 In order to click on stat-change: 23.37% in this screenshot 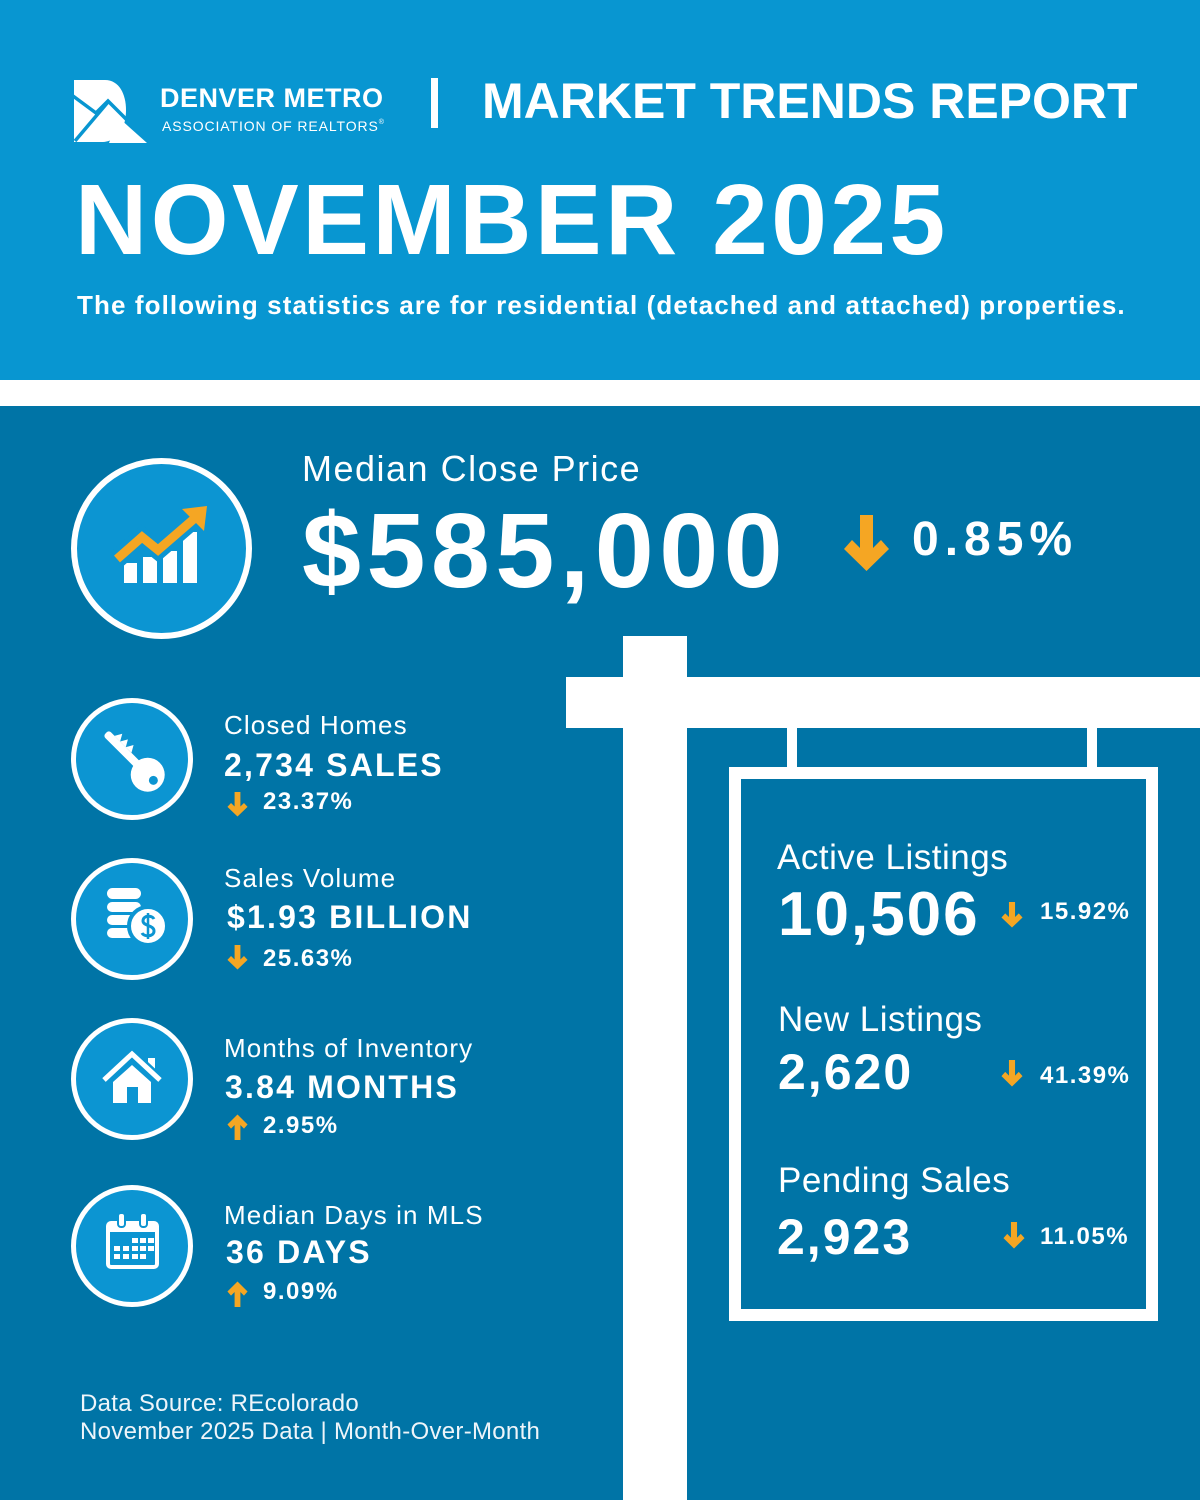, I will do `click(308, 801)`.